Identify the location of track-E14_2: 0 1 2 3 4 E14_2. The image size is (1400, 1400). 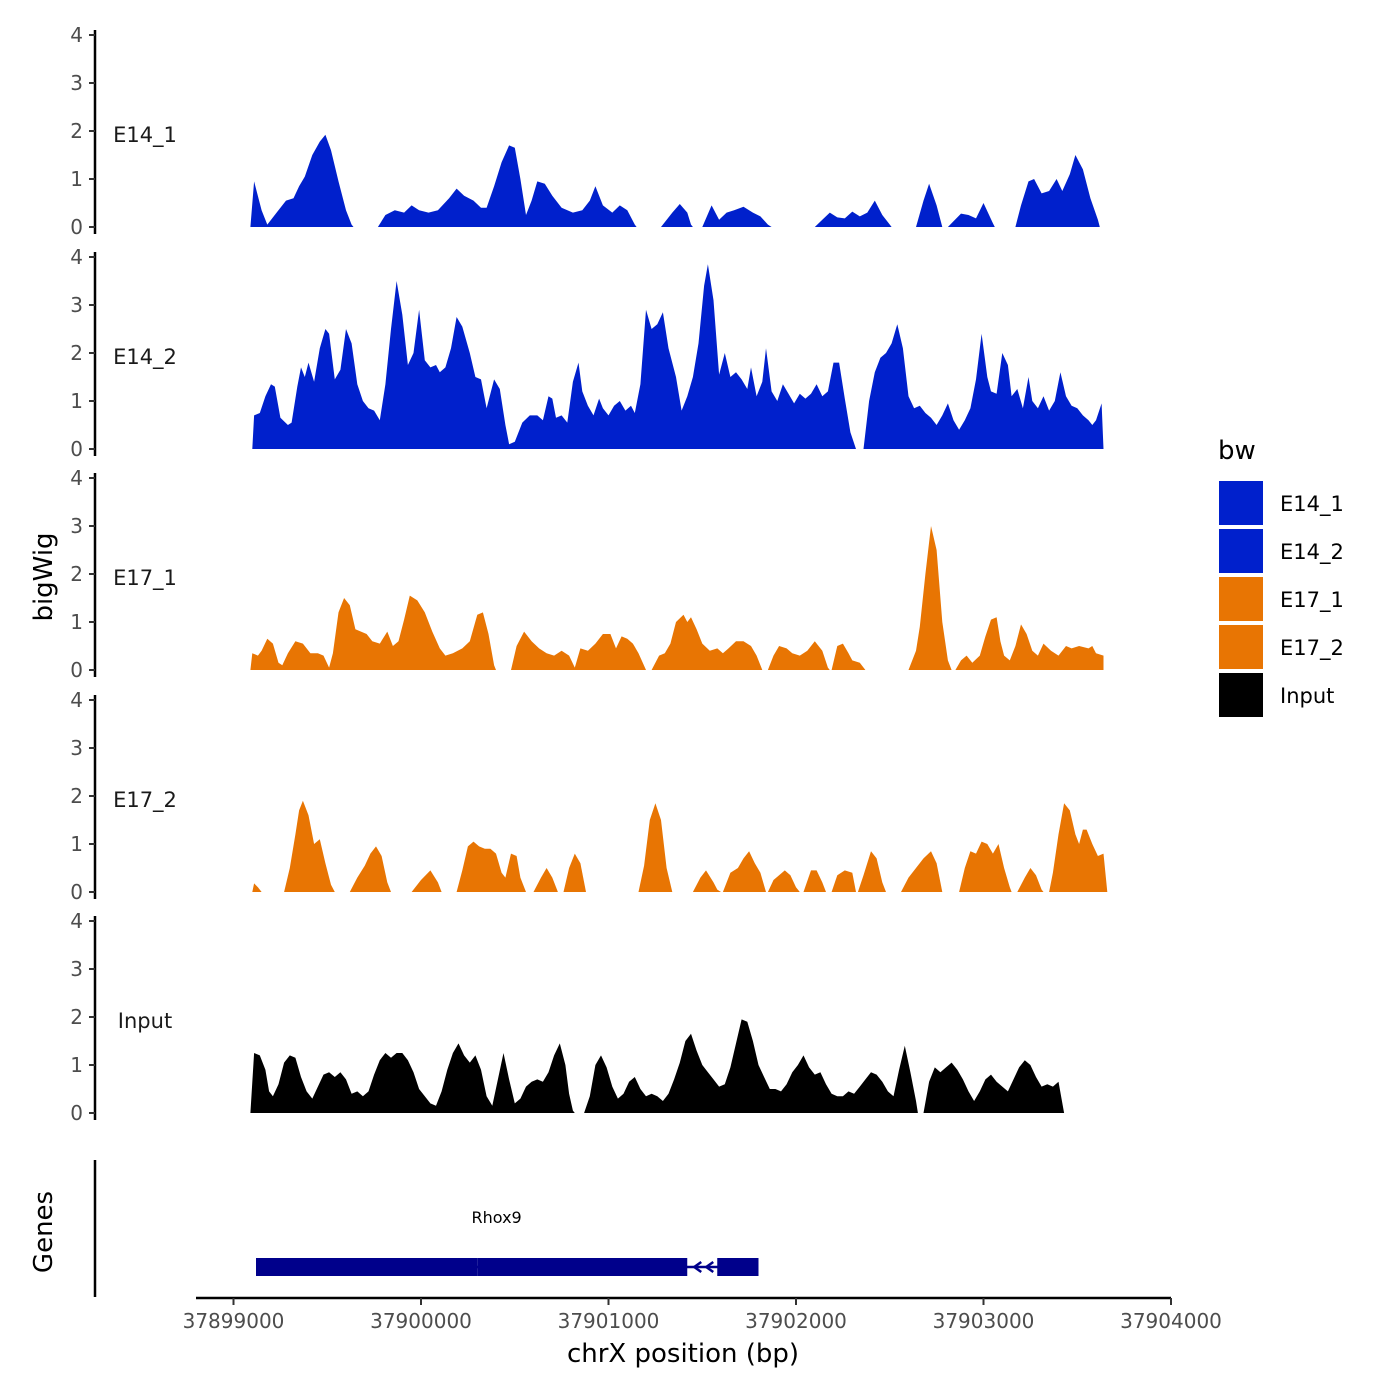
(587, 353).